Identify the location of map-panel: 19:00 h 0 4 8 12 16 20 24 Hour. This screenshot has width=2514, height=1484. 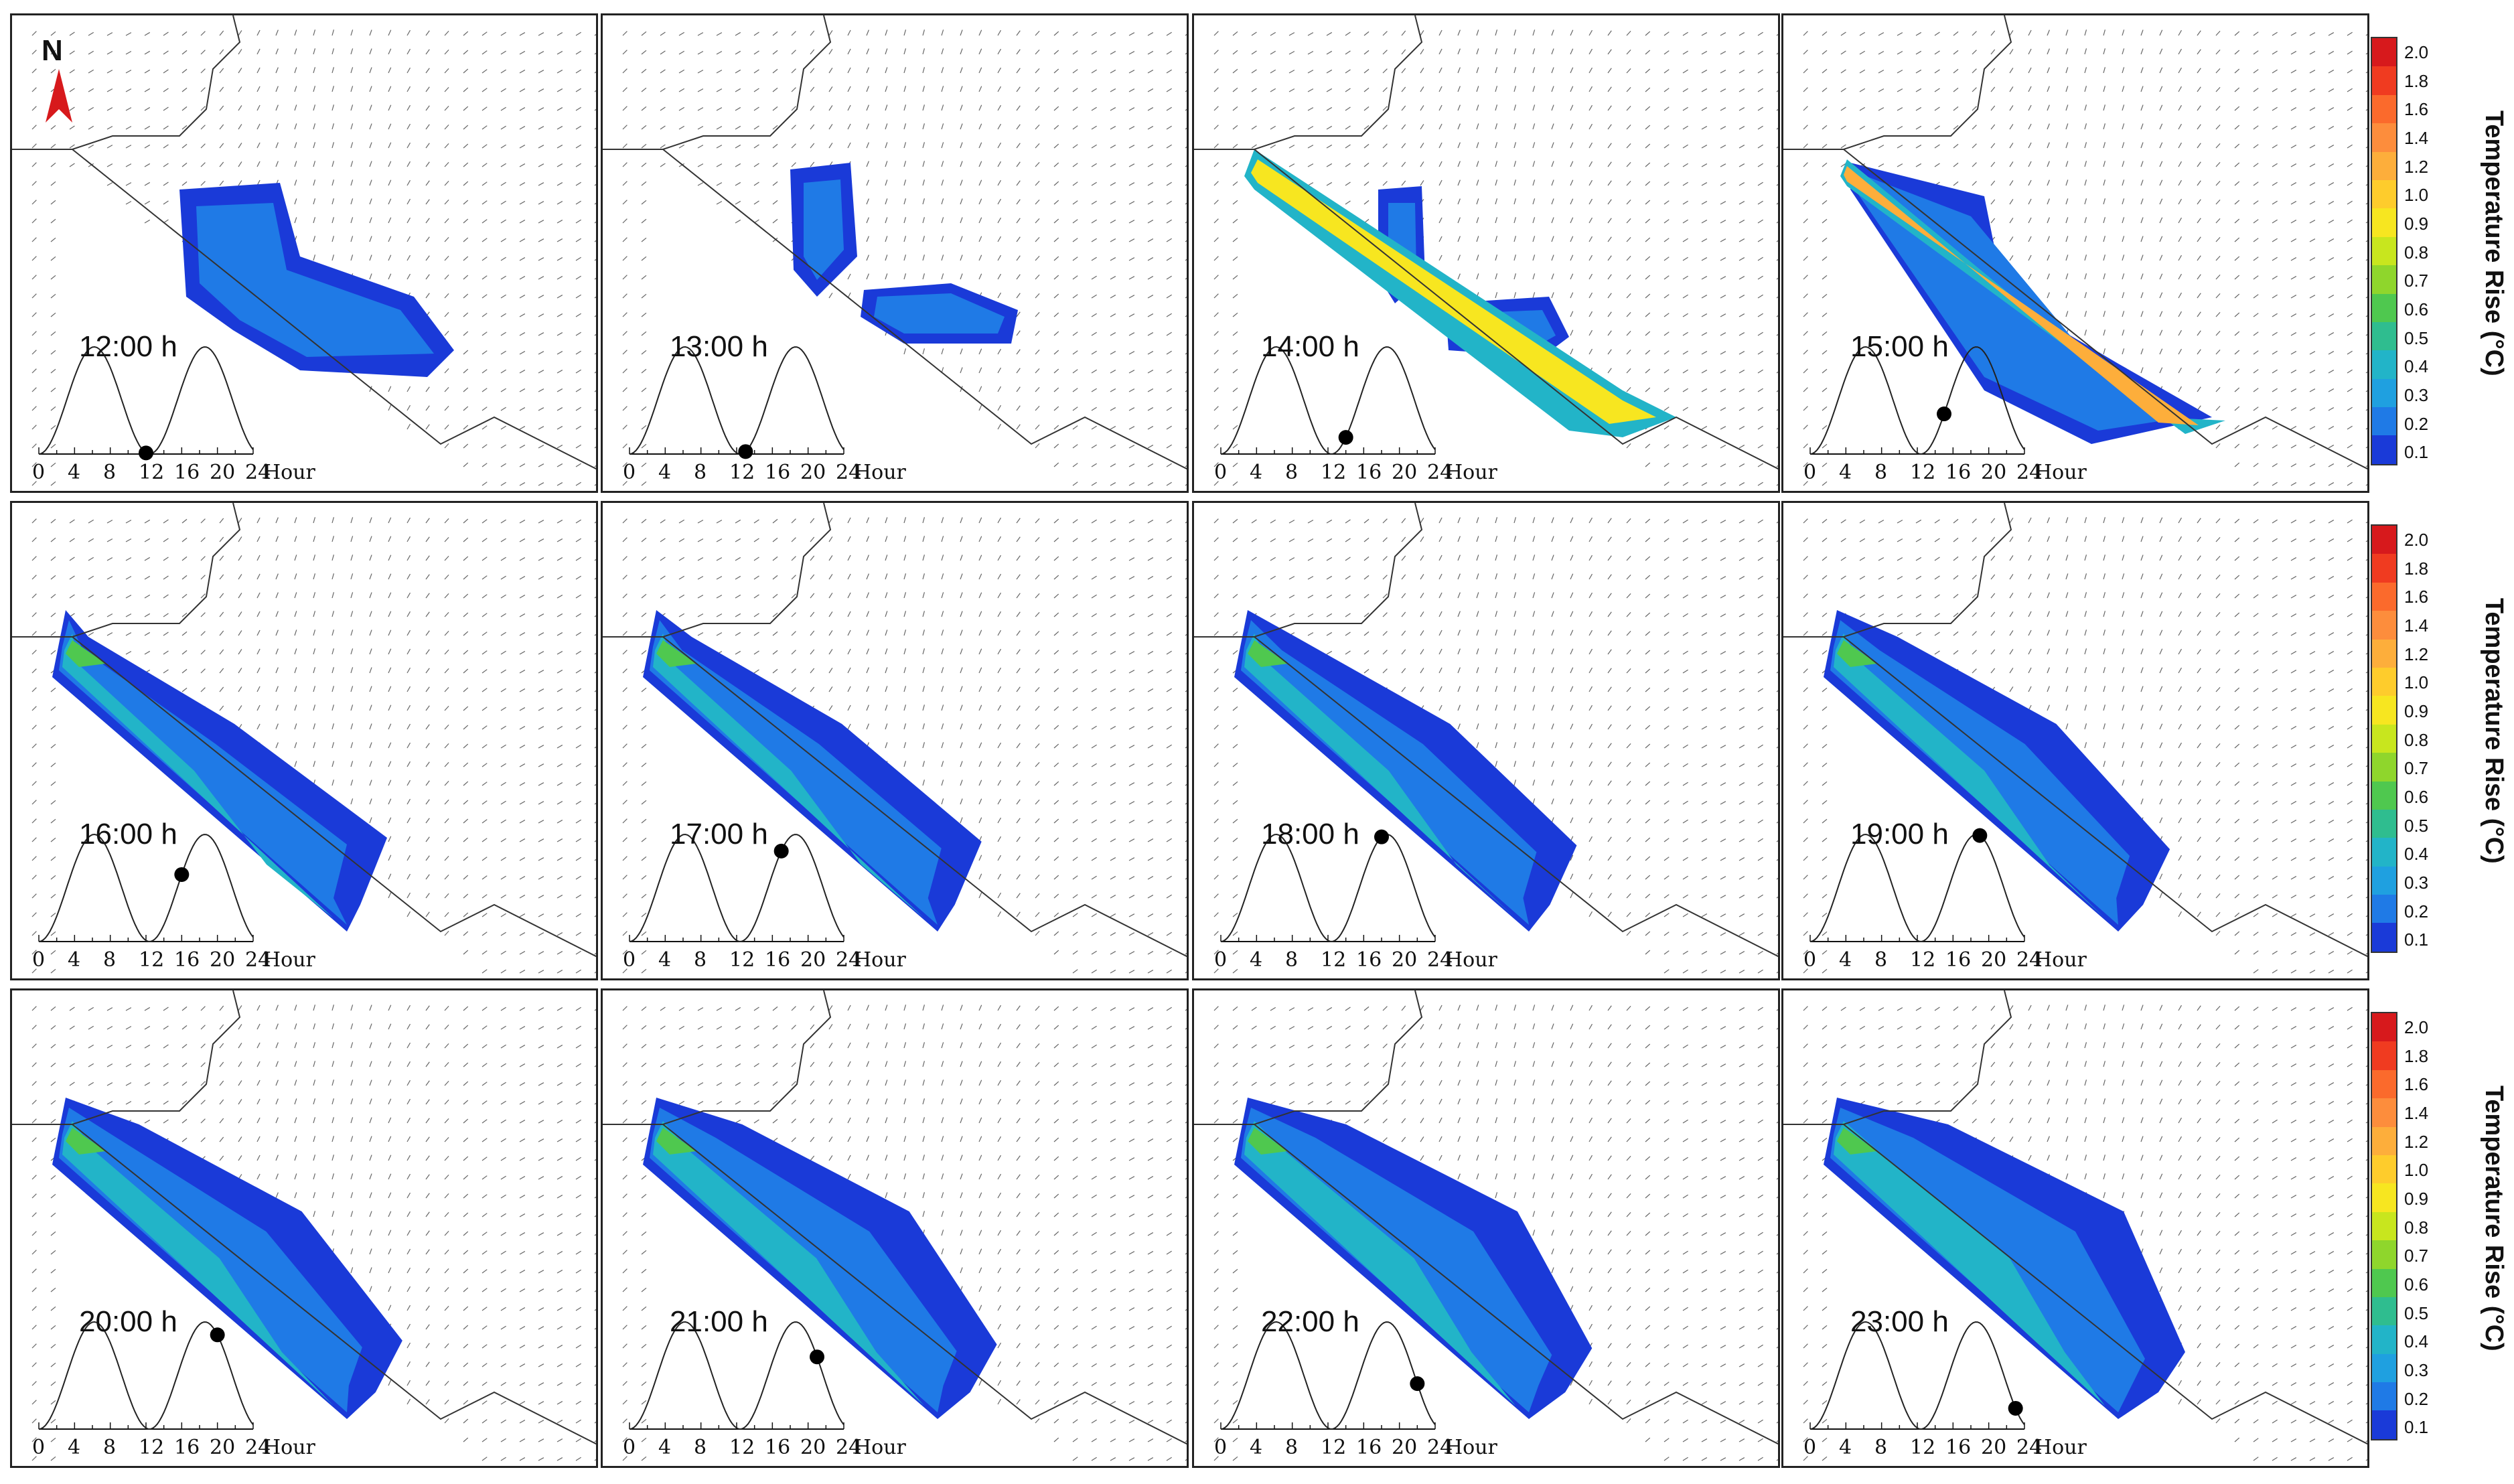
(2075, 740).